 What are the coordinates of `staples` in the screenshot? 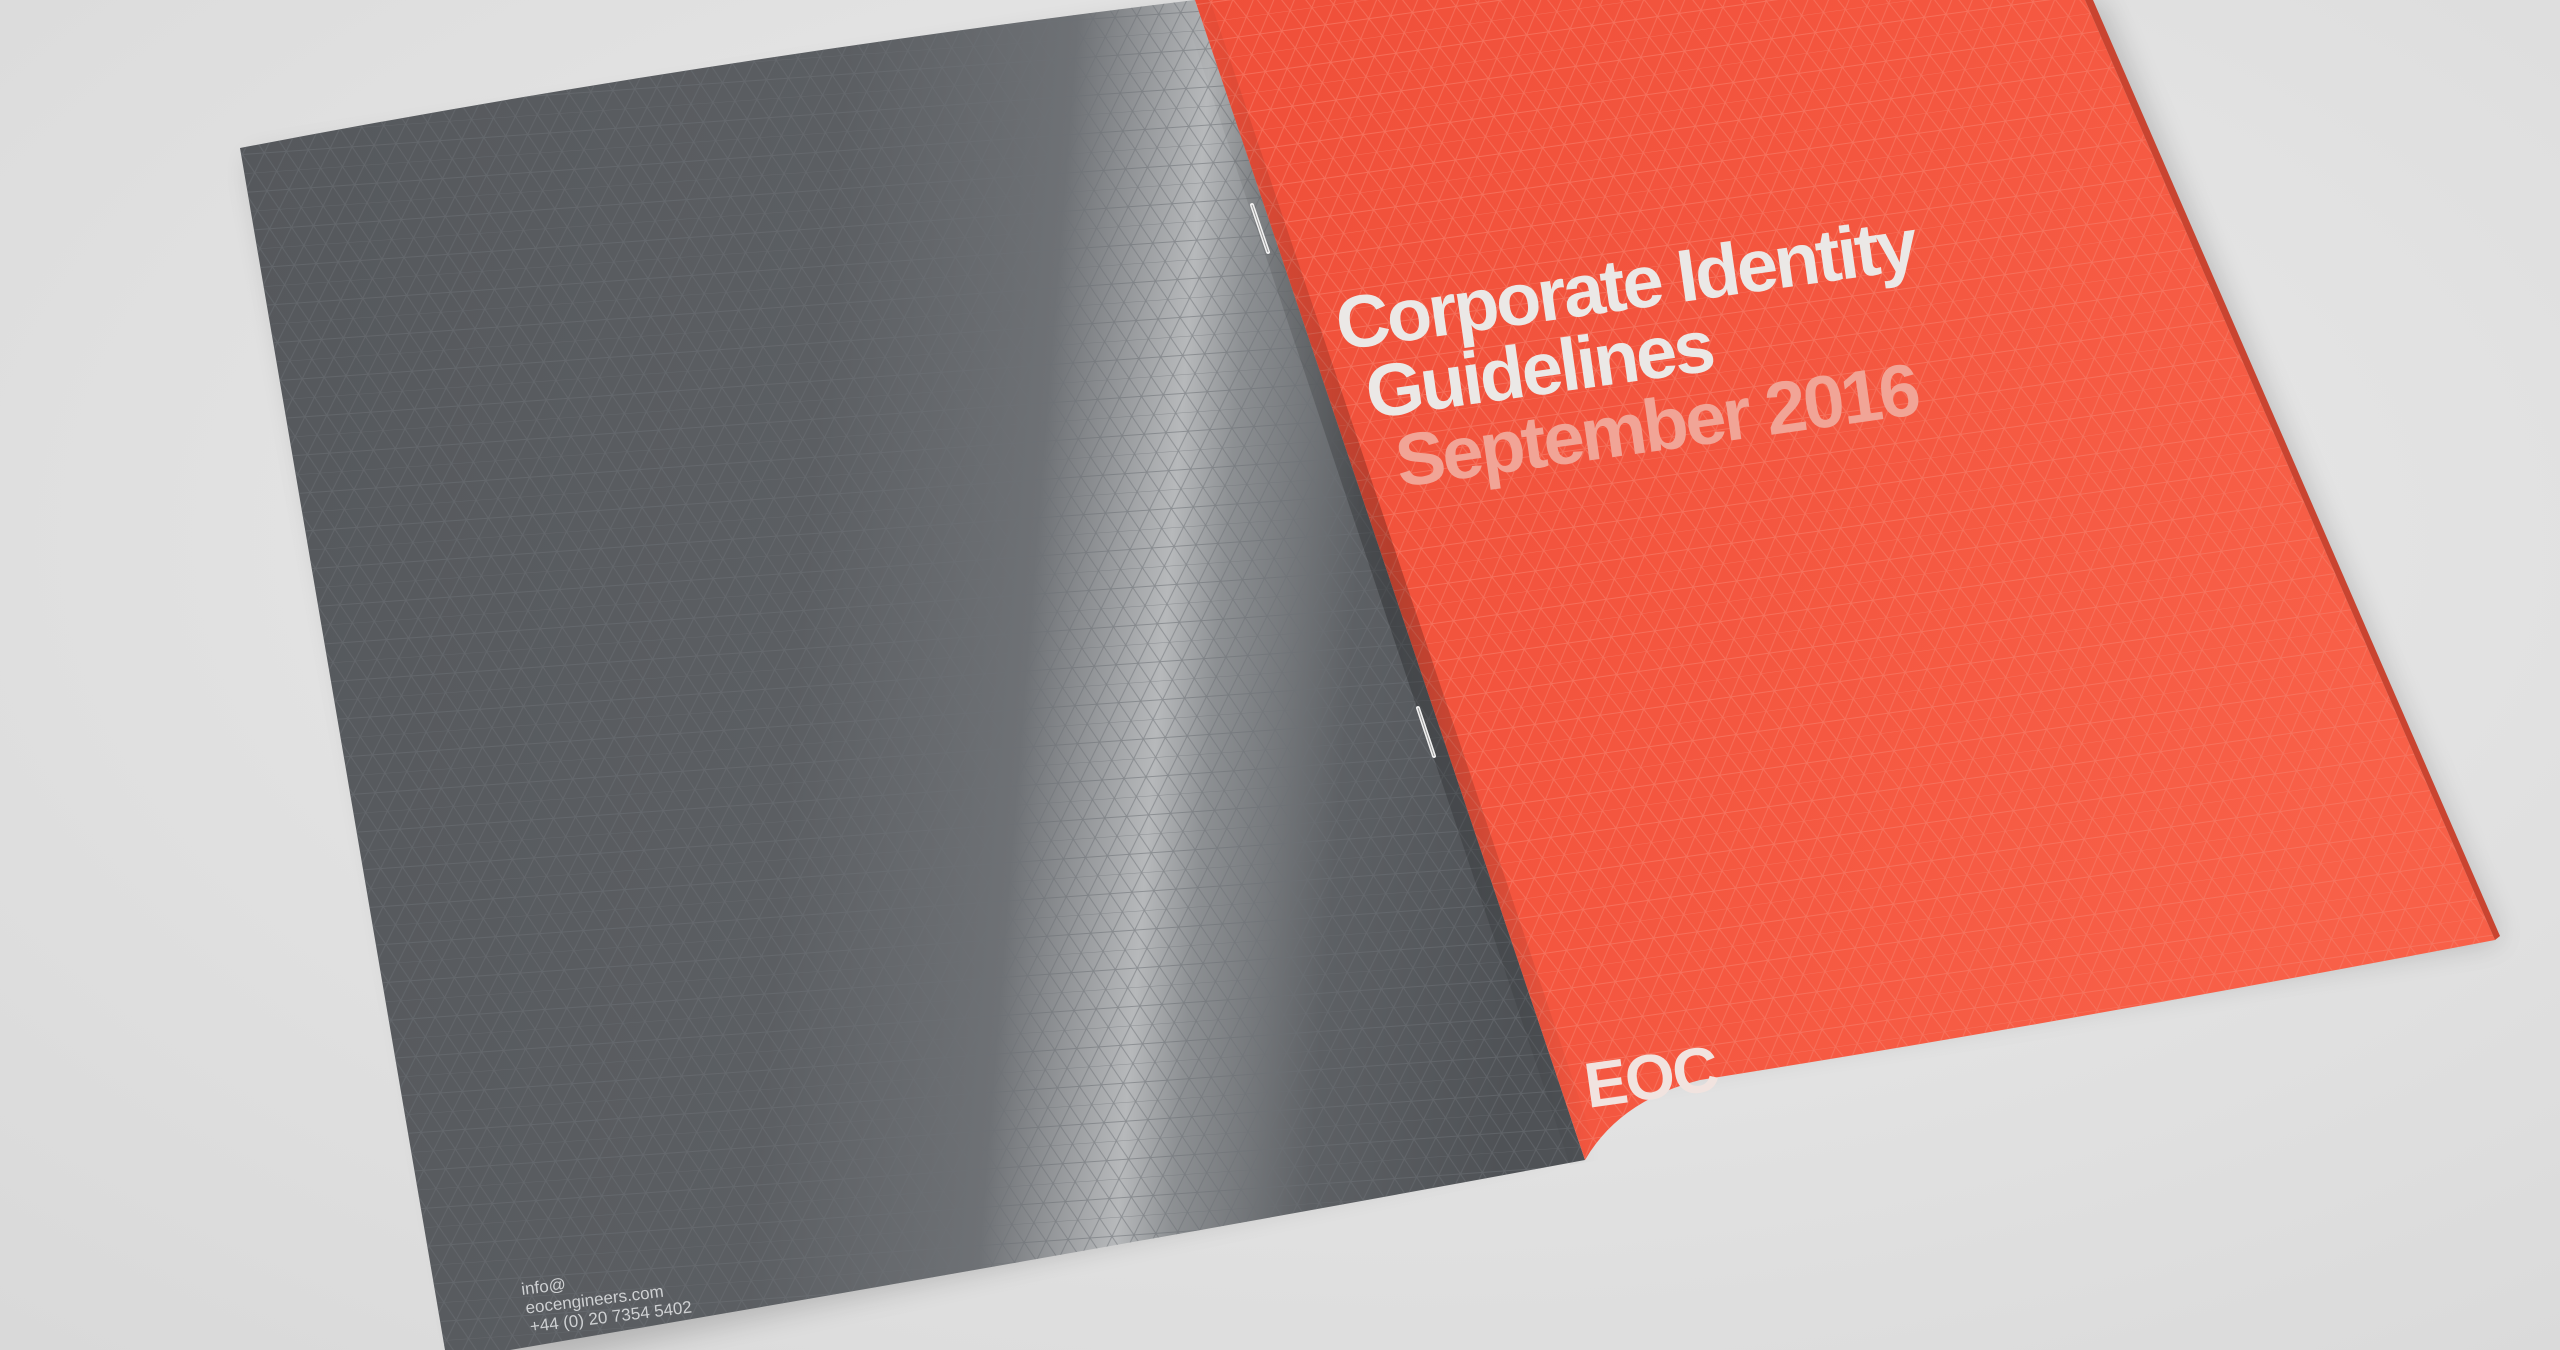 It's located at (1343, 480).